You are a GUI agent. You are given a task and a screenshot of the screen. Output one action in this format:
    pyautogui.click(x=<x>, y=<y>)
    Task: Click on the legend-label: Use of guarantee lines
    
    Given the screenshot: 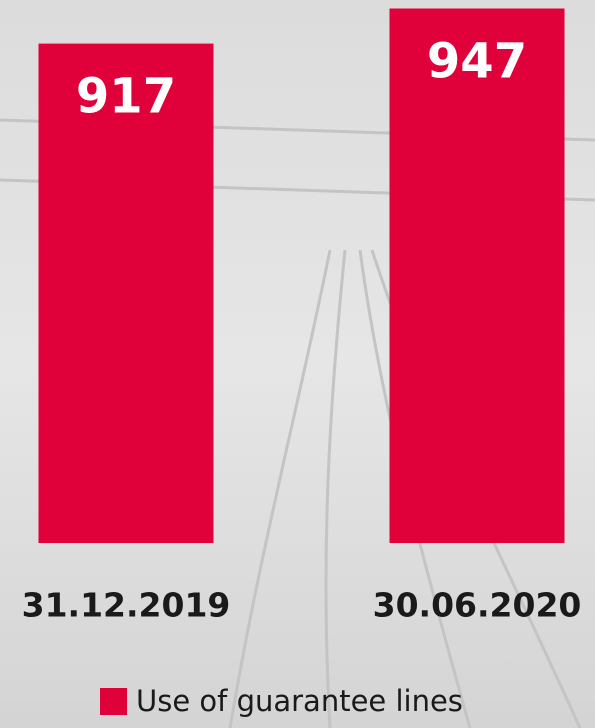 What is the action you would take?
    pyautogui.click(x=299, y=701)
    